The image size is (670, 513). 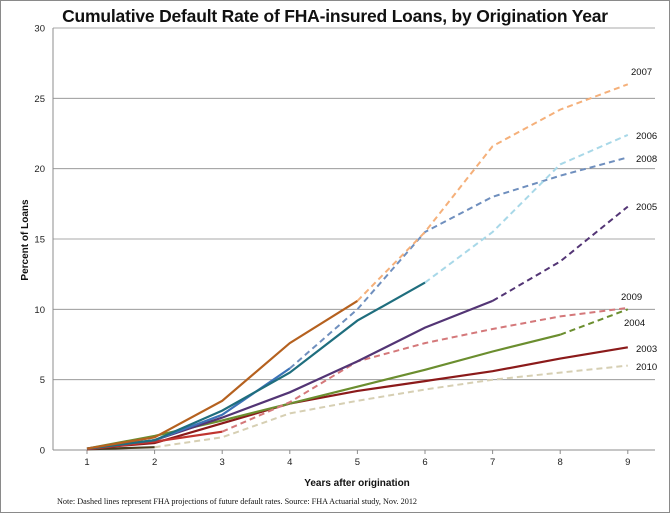 What do you see at coordinates (646, 207) in the screenshot?
I see `series-label: 2005` at bounding box center [646, 207].